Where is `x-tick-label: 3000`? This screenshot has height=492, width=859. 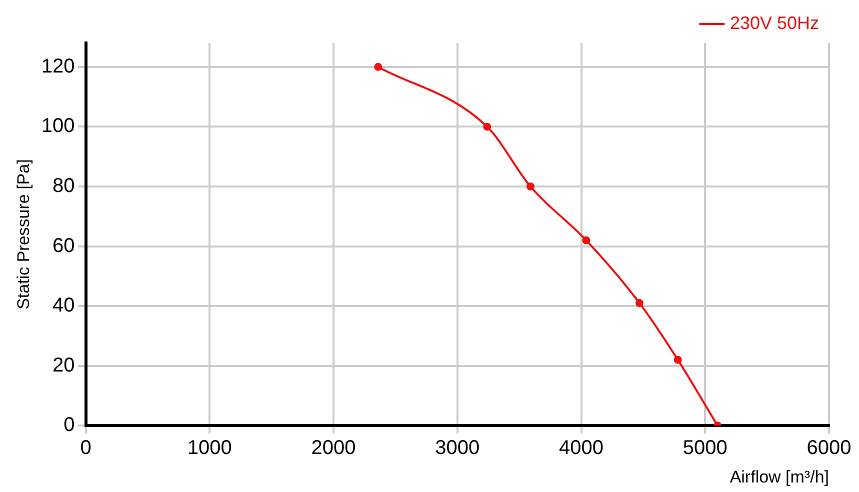
x-tick-label: 3000 is located at coordinates (457, 448).